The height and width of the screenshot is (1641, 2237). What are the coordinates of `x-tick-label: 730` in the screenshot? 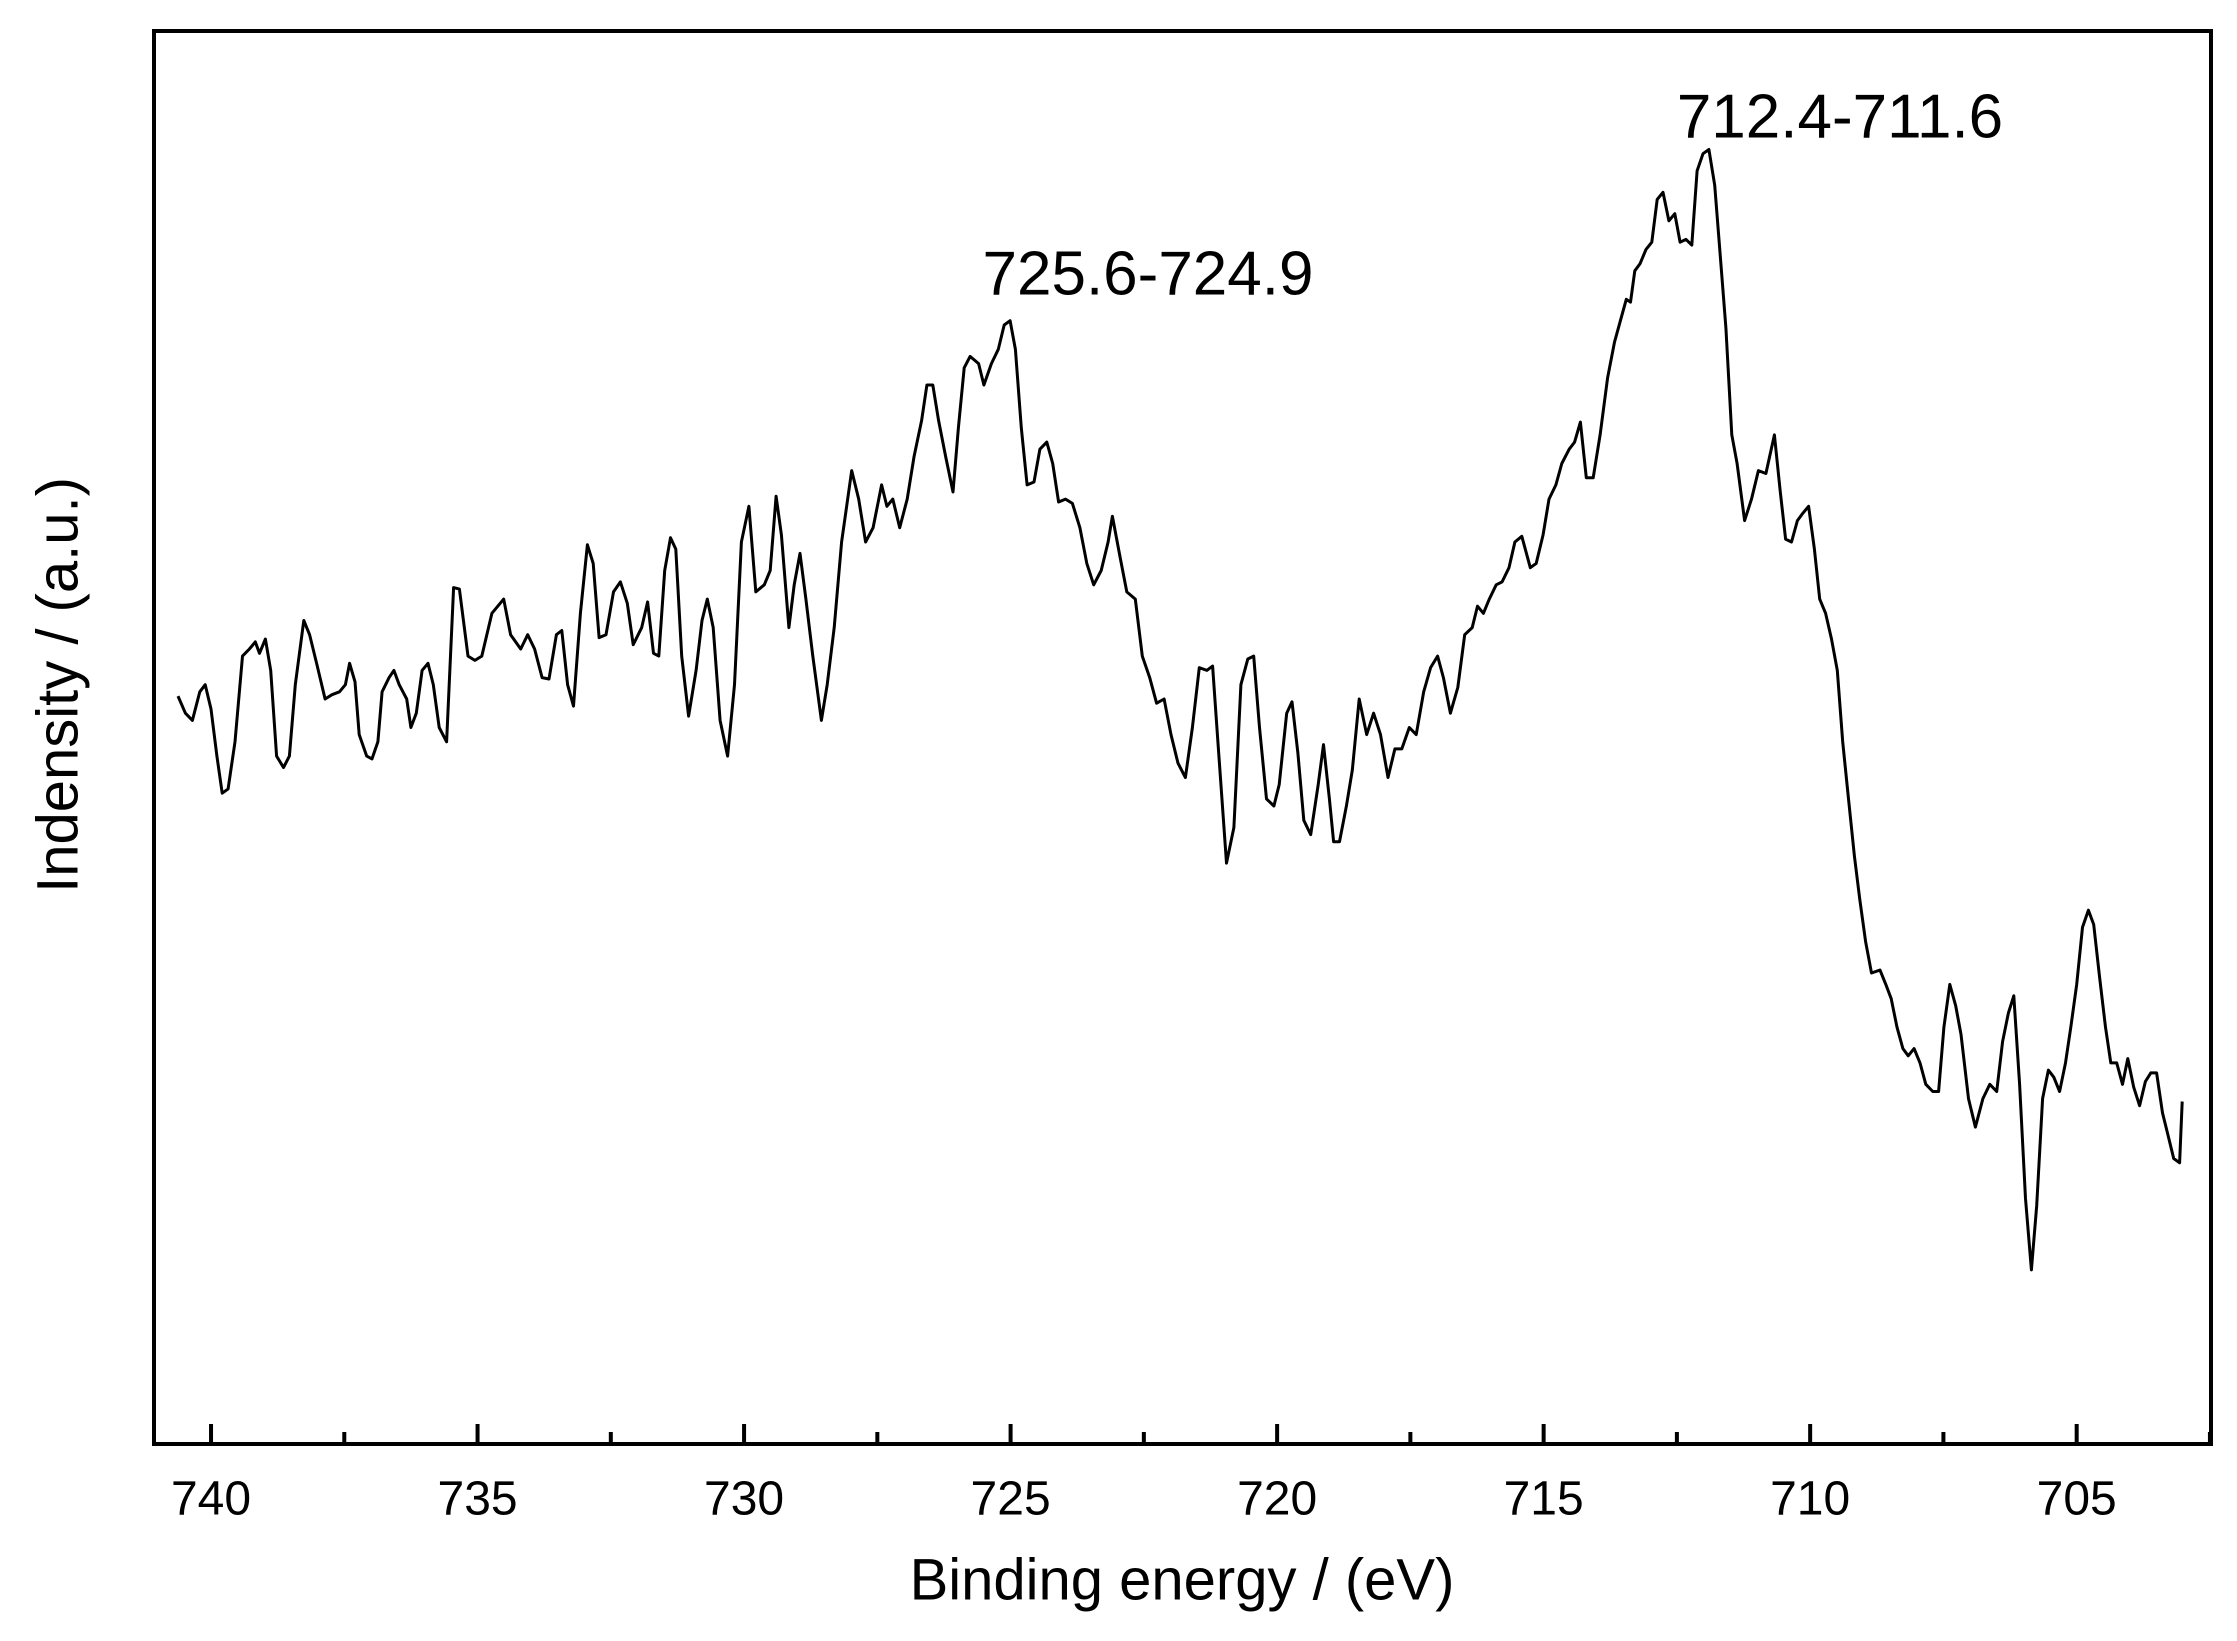 It's located at (744, 1499).